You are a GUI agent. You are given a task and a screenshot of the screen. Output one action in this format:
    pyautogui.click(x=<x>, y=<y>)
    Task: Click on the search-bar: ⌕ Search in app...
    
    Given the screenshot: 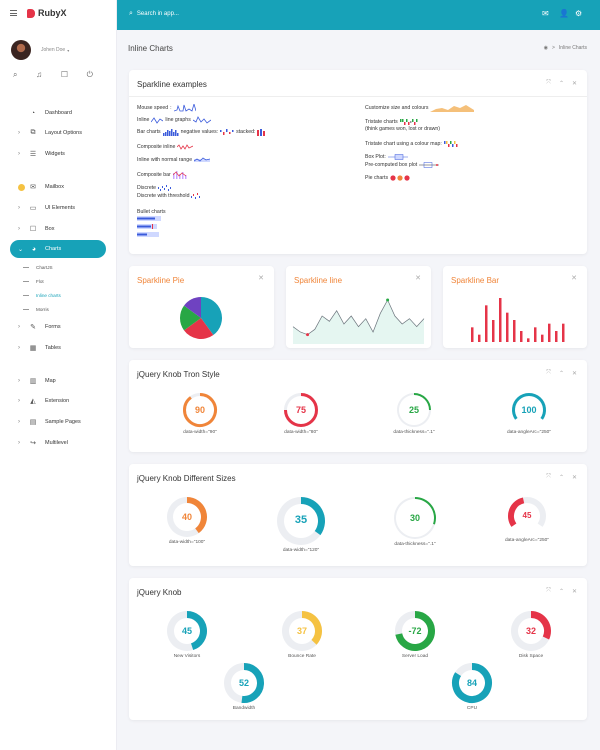 What is the action you would take?
    pyautogui.click(x=154, y=14)
    